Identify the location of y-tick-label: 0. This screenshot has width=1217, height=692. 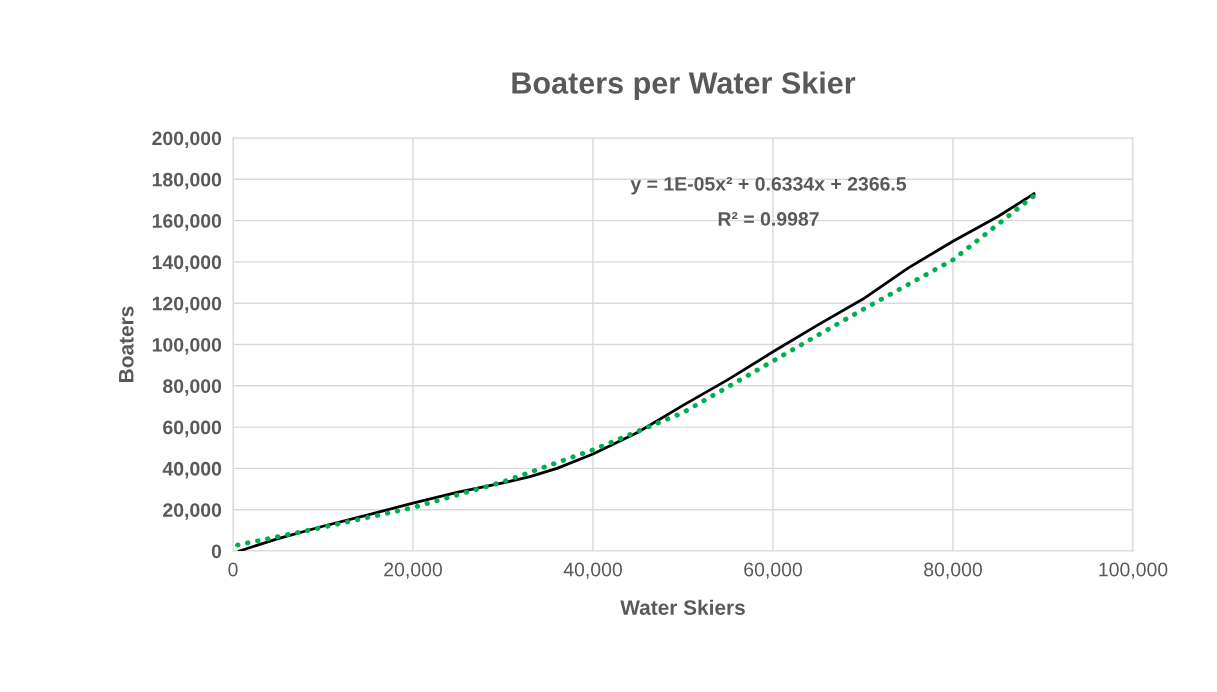
(216, 551).